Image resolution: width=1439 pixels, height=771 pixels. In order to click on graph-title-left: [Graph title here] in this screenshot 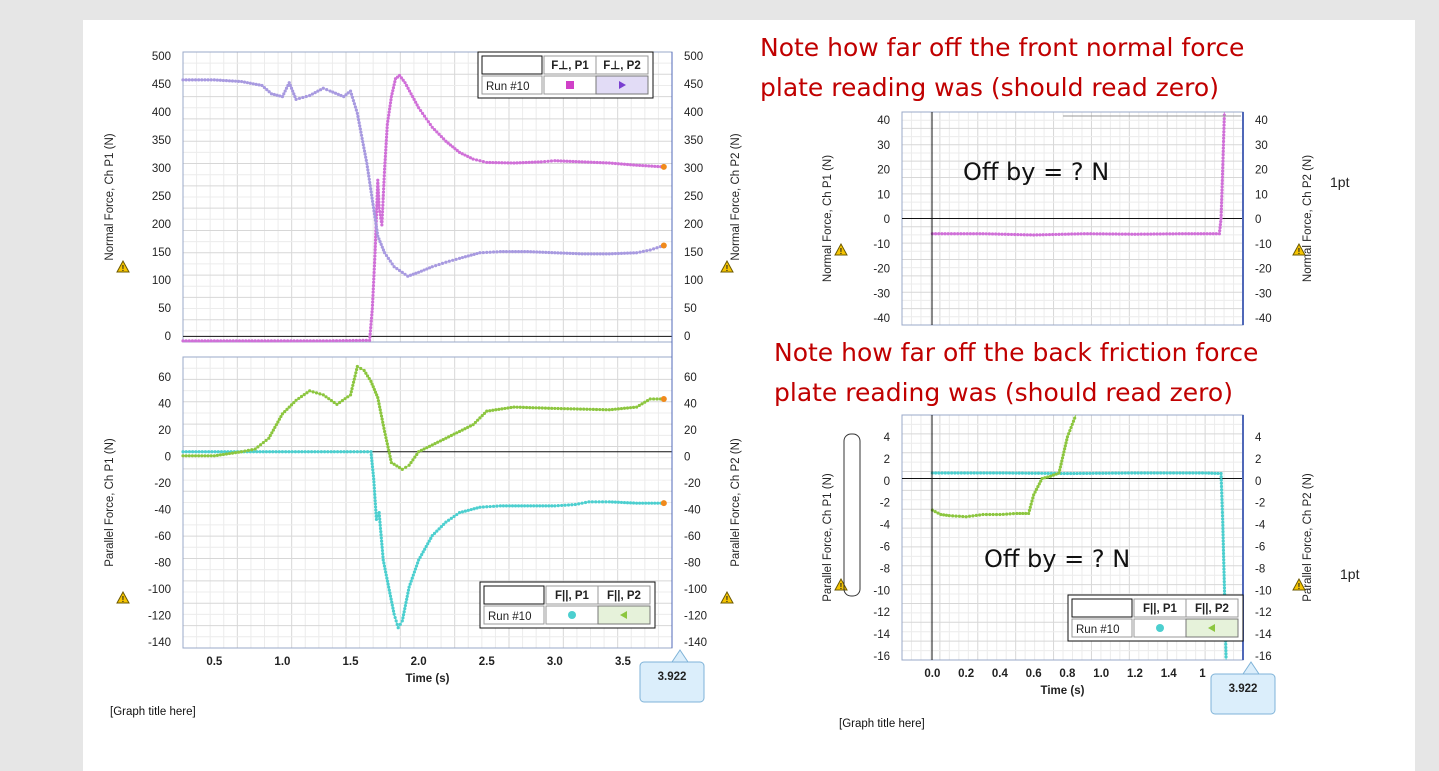, I will do `click(153, 712)`.